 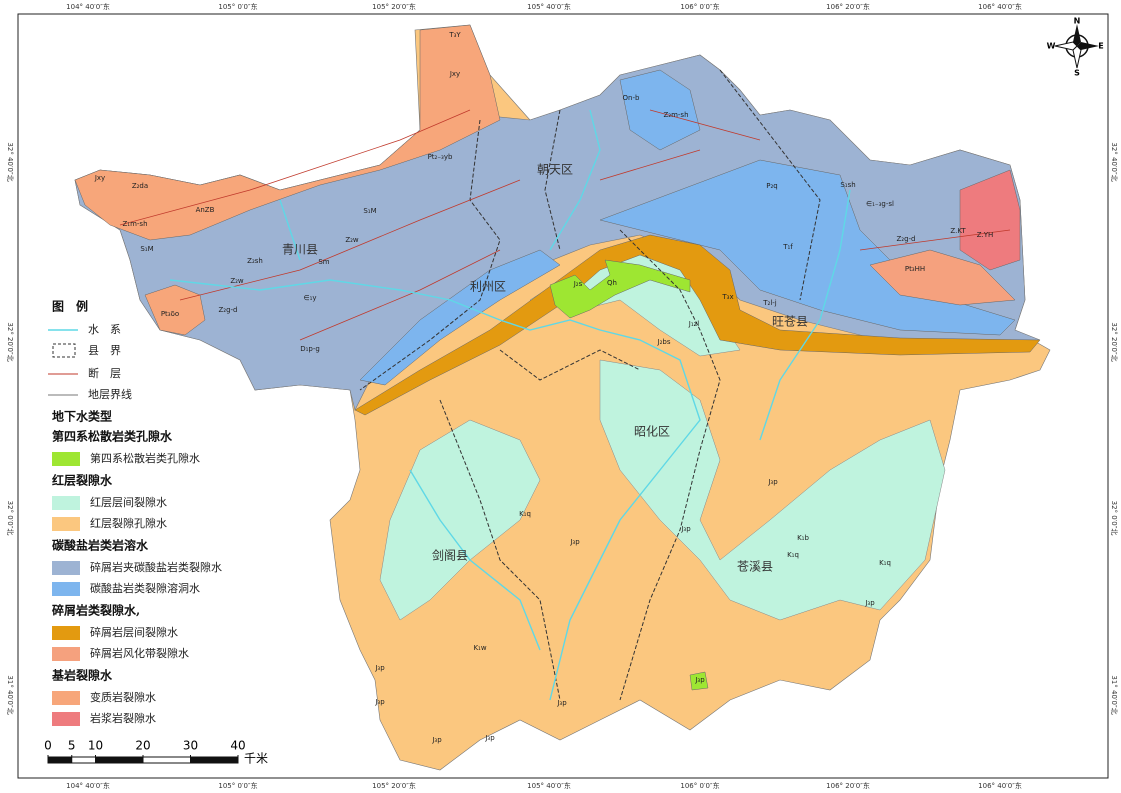 What do you see at coordinates (123, 697) in the screenshot?
I see `legend-label: 变质岩裂隙水` at bounding box center [123, 697].